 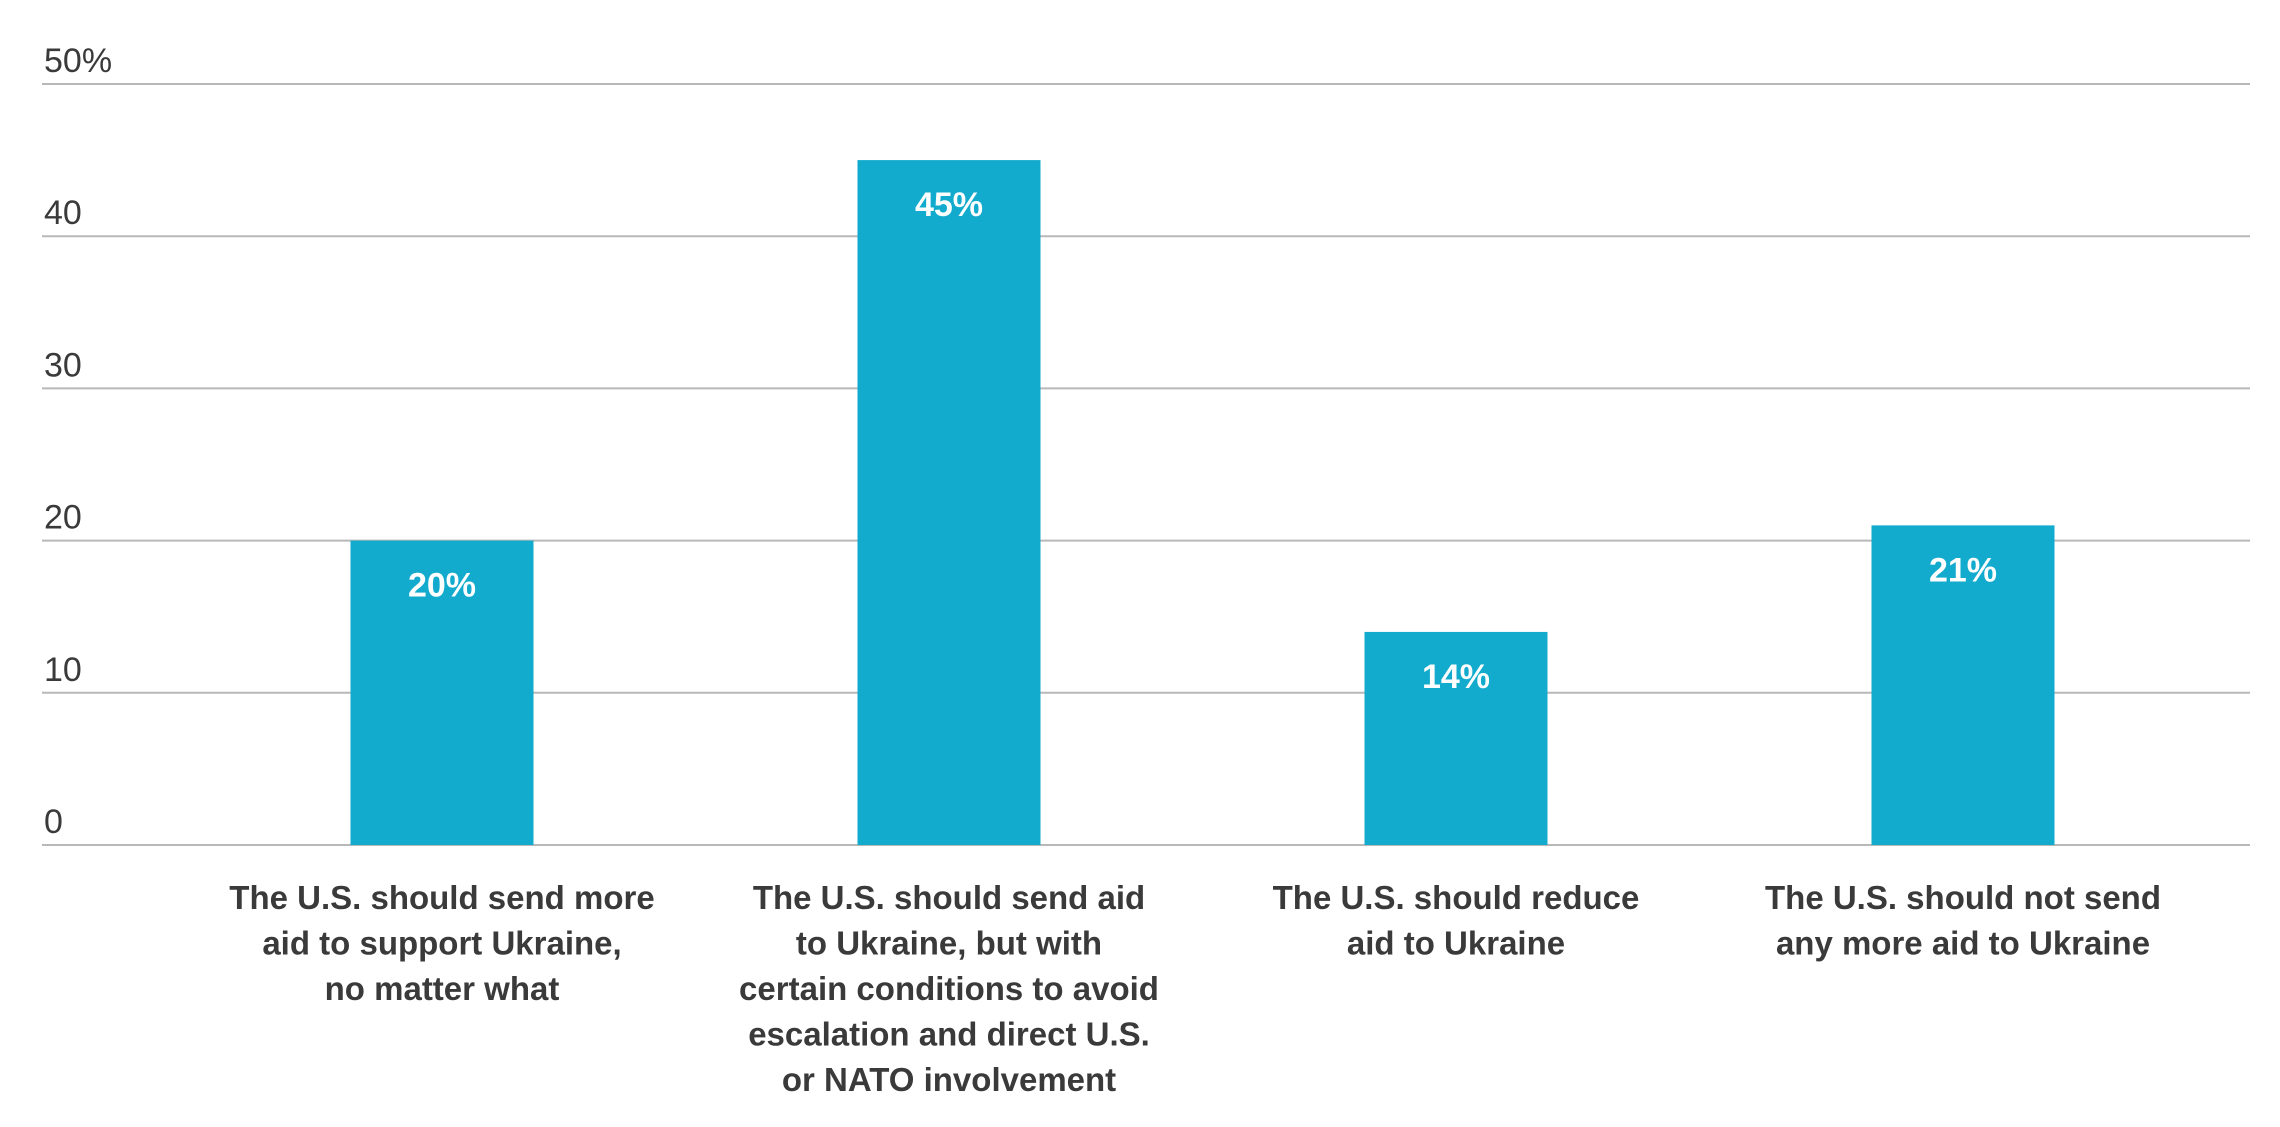 What do you see at coordinates (63, 670) in the screenshot?
I see `y-tick-label: 10` at bounding box center [63, 670].